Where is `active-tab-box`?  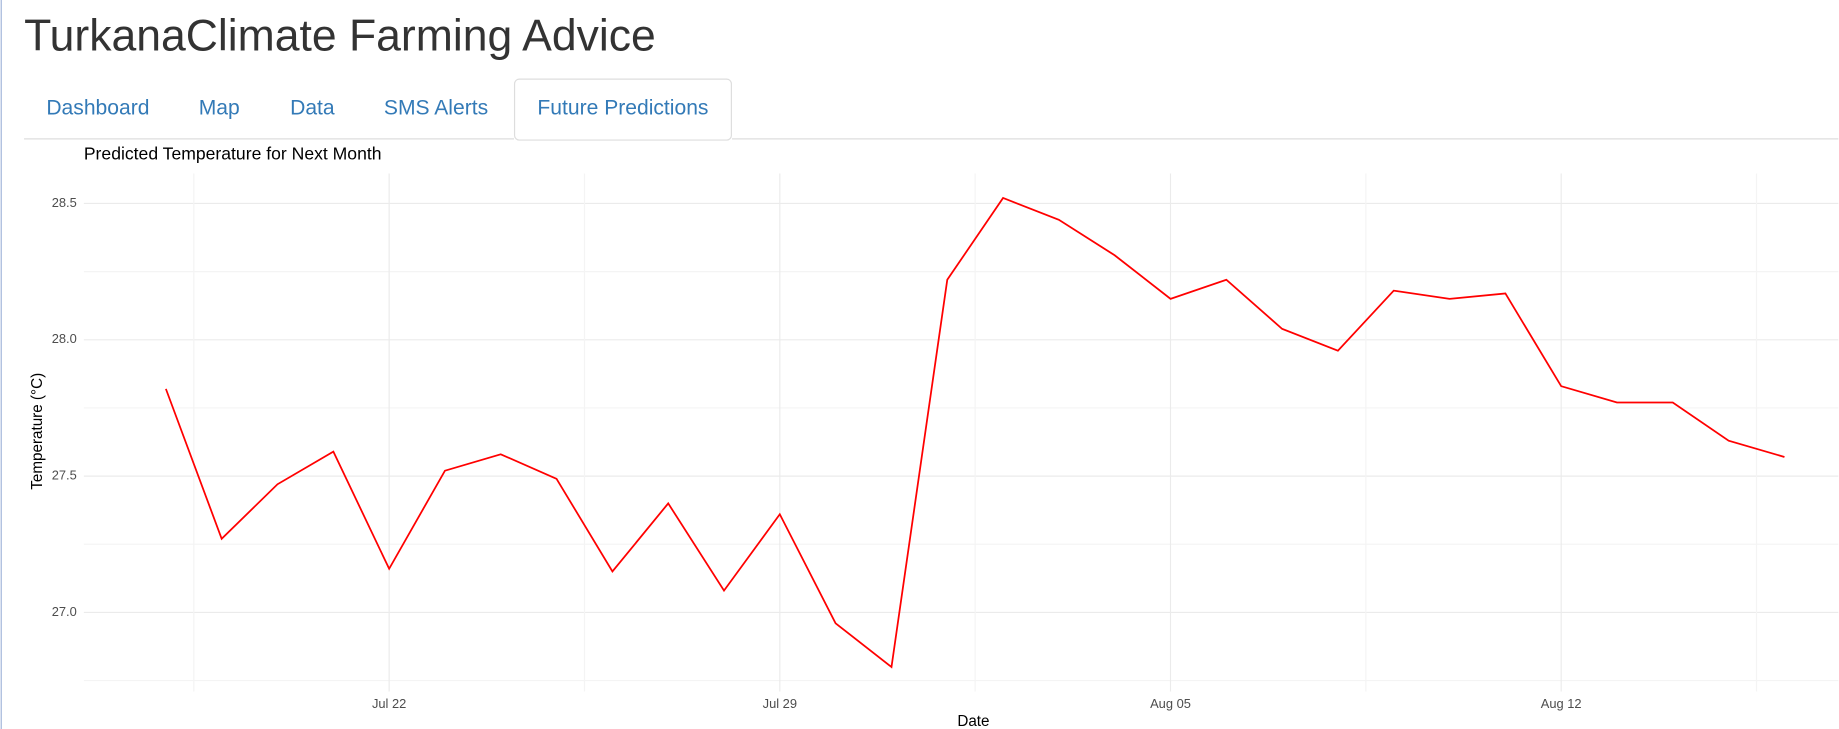 active-tab-box is located at coordinates (622, 109).